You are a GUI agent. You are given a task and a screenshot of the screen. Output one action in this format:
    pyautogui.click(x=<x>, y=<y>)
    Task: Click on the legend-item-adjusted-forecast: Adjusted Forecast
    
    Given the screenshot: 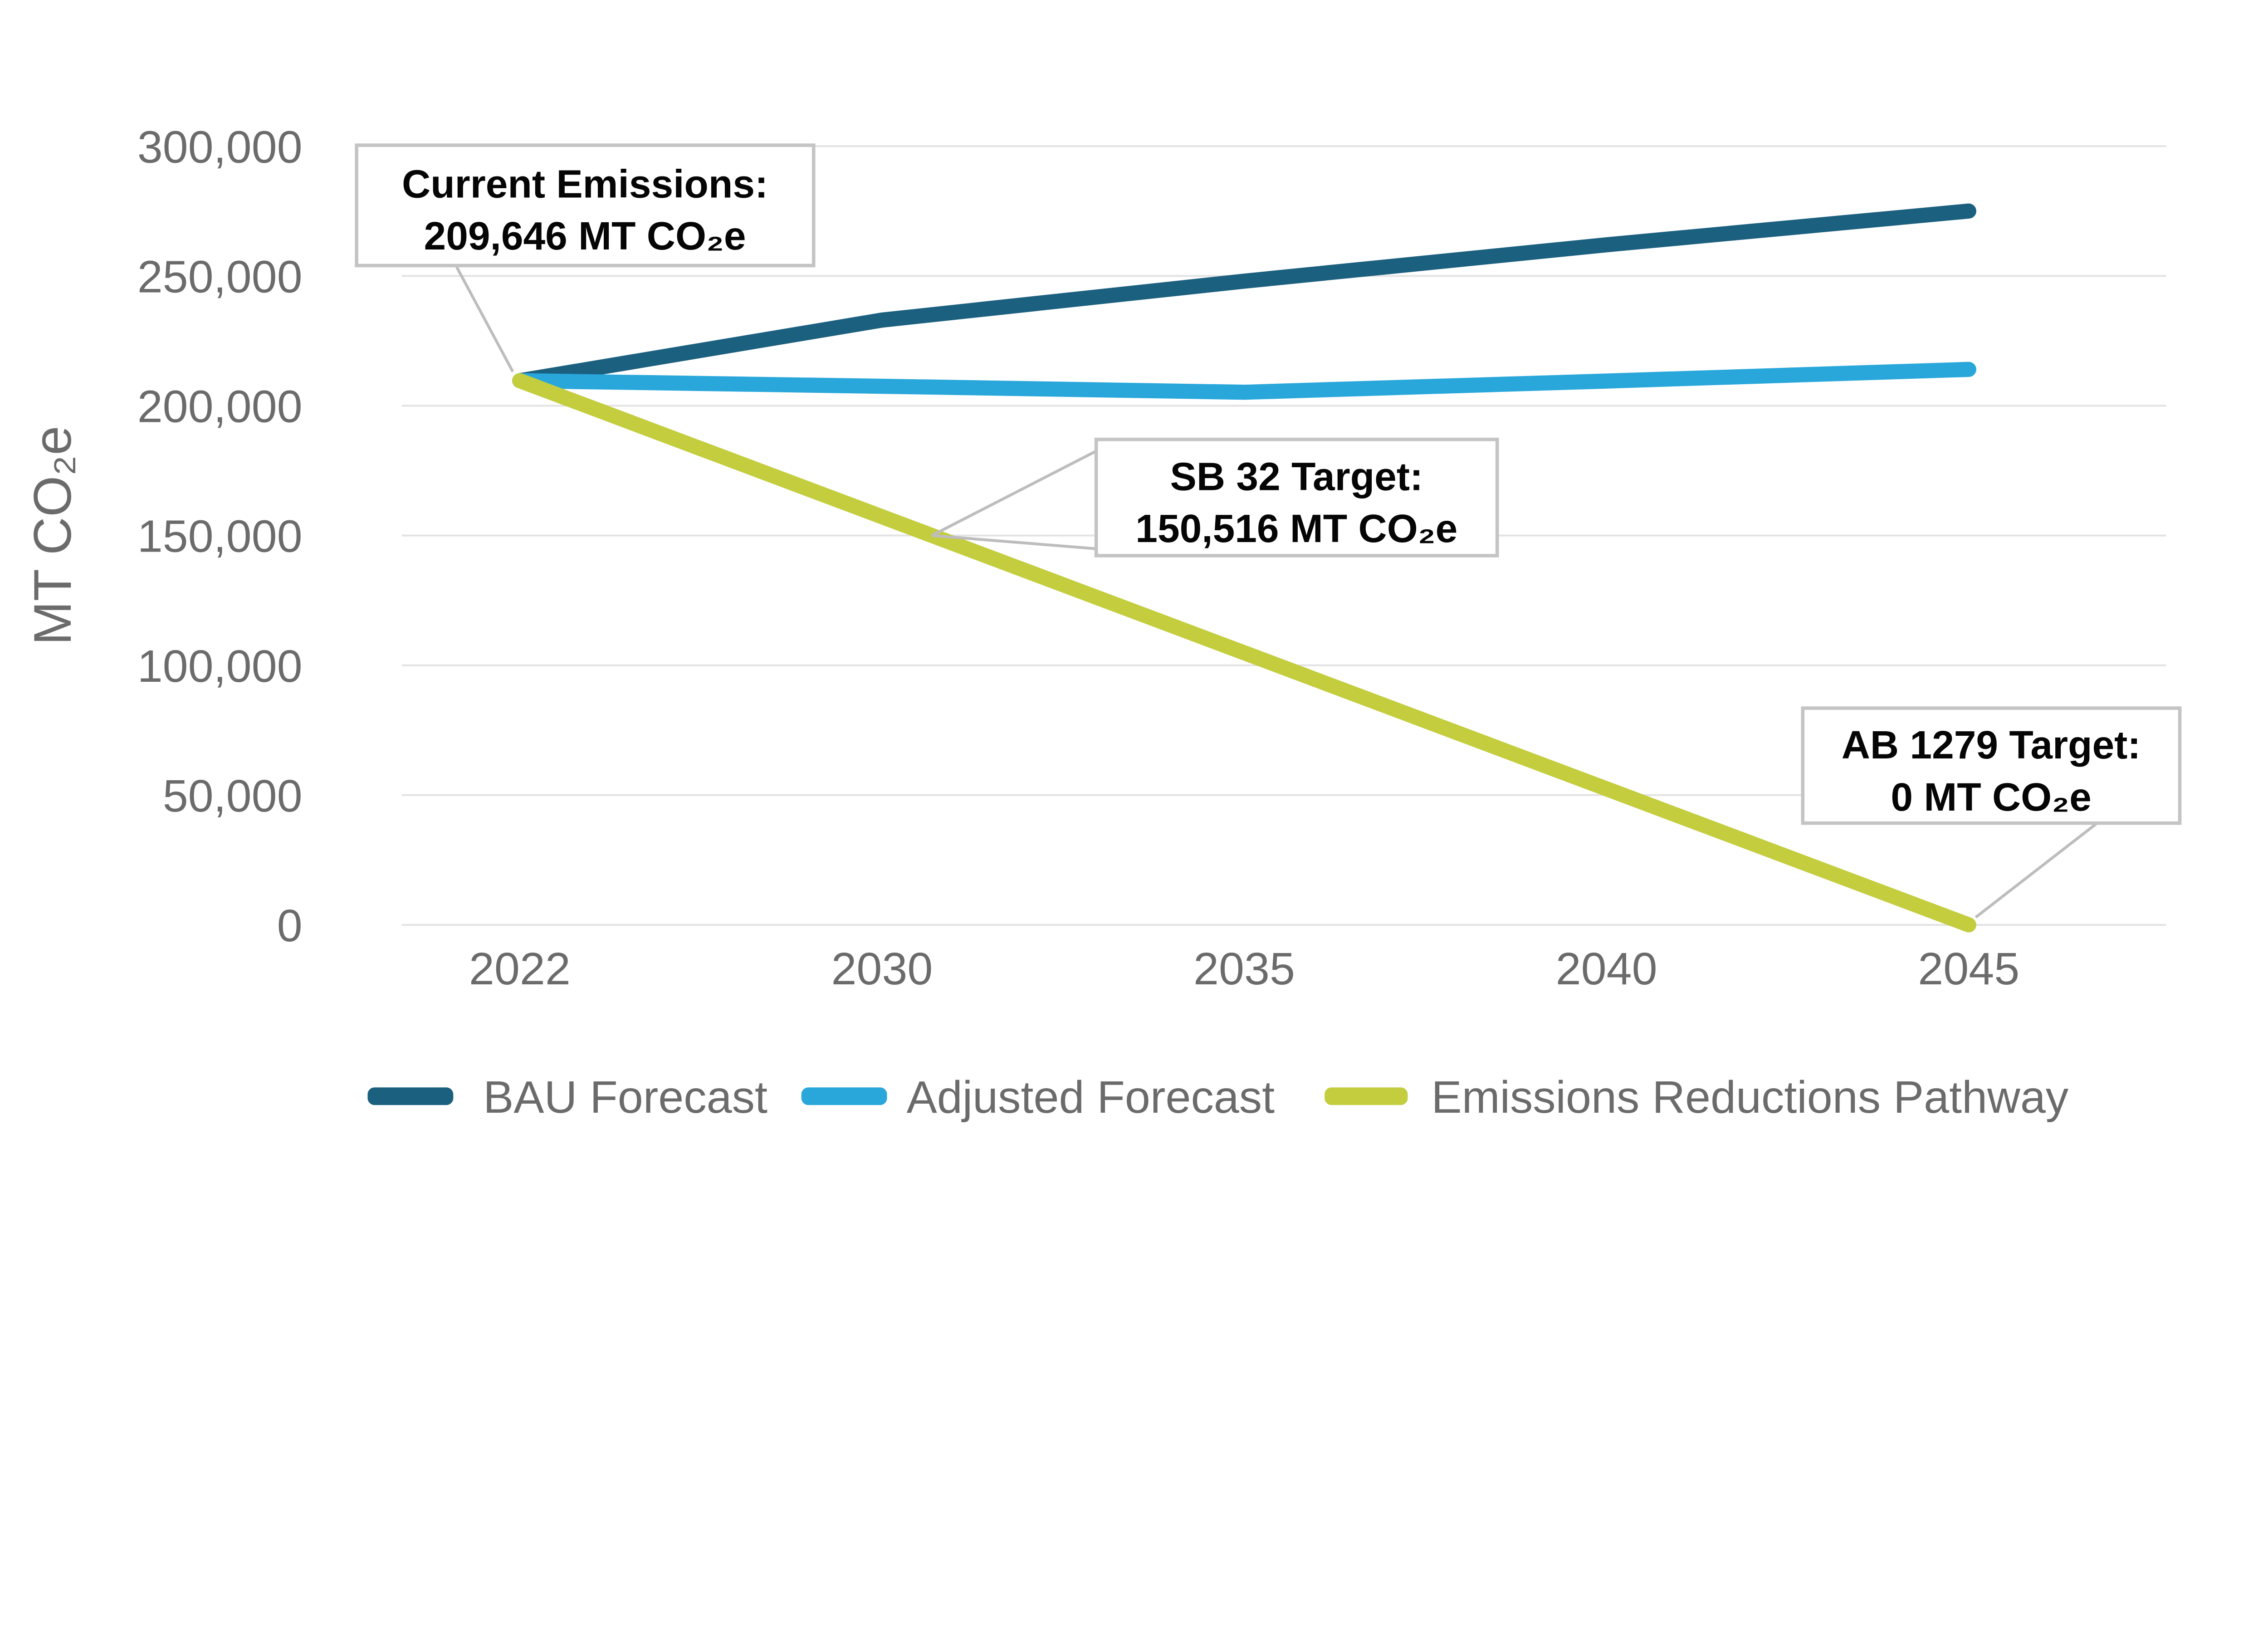 What is the action you would take?
    pyautogui.click(x=1038, y=1097)
    